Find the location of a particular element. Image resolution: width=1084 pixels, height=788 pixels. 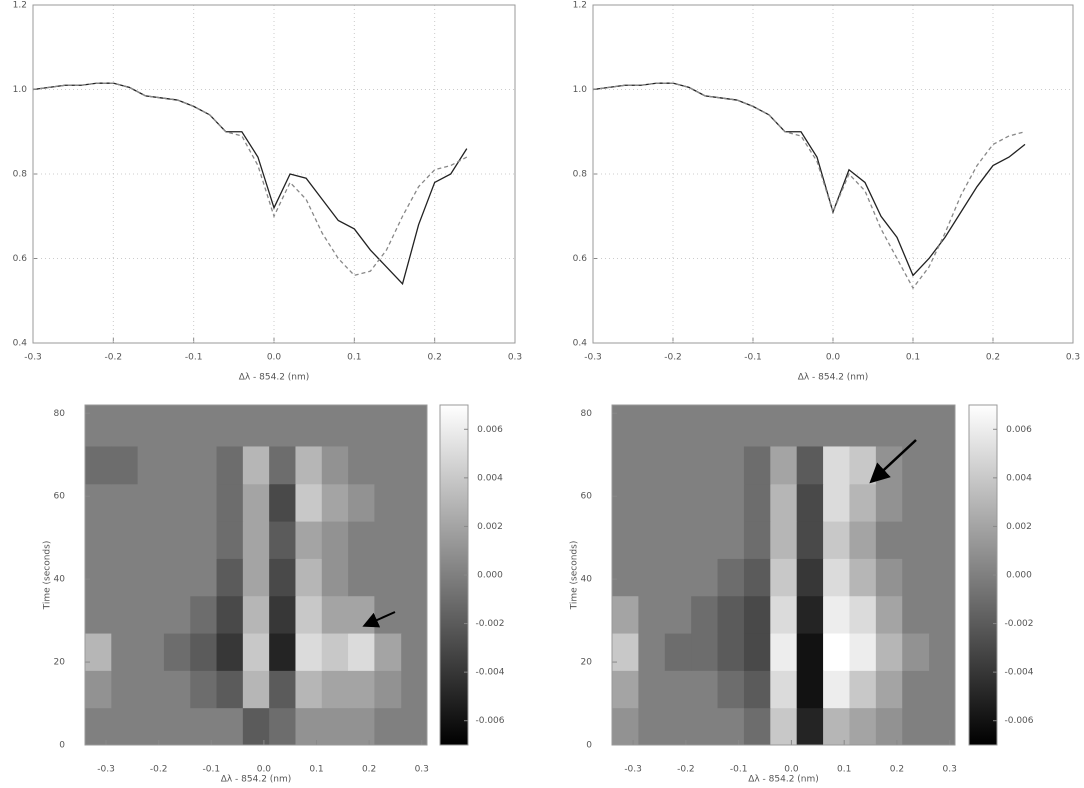

y-tick-label: 1.0 is located at coordinates (580, 90).